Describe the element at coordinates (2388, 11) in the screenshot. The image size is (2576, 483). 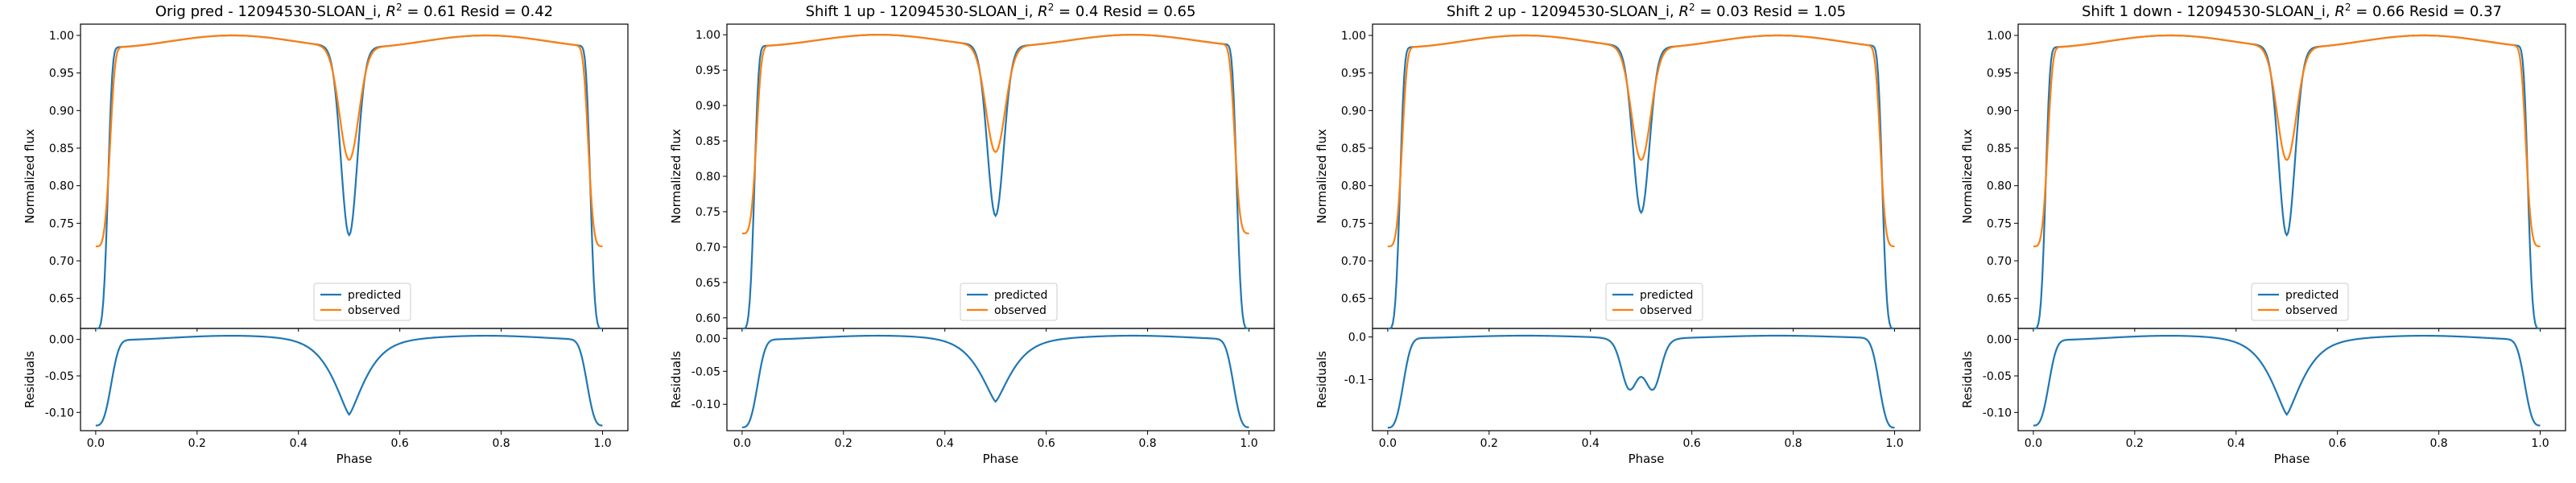
I see `r2-value: 0.66` at that location.